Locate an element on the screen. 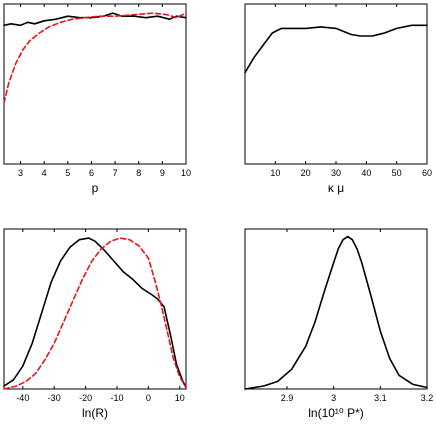 The height and width of the screenshot is (437, 436). x-tick-label: 2.9 is located at coordinates (287, 398).